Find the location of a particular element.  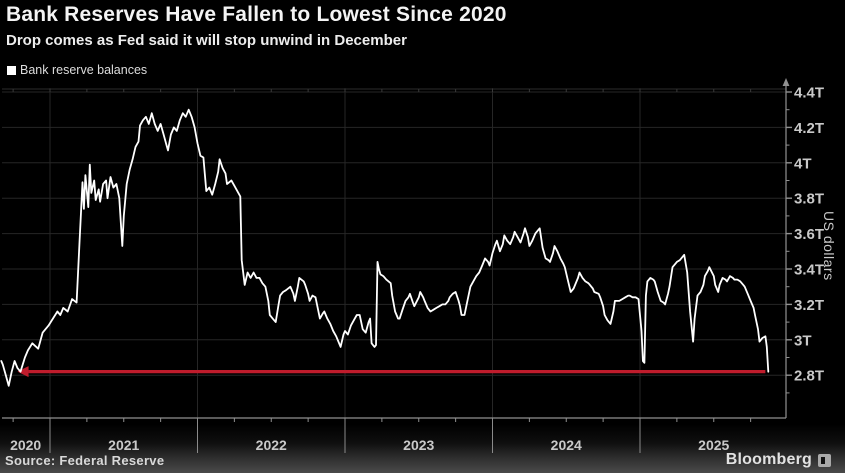

y-axis-unit-label: US dollars is located at coordinates (829, 246).